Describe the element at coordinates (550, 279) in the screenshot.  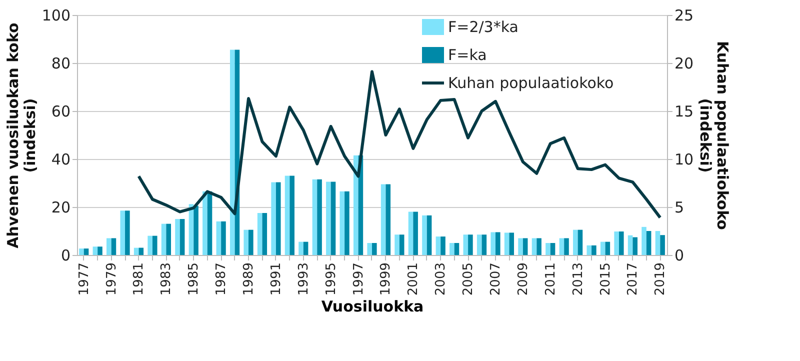
I see `x-tick-label: 2011` at that location.